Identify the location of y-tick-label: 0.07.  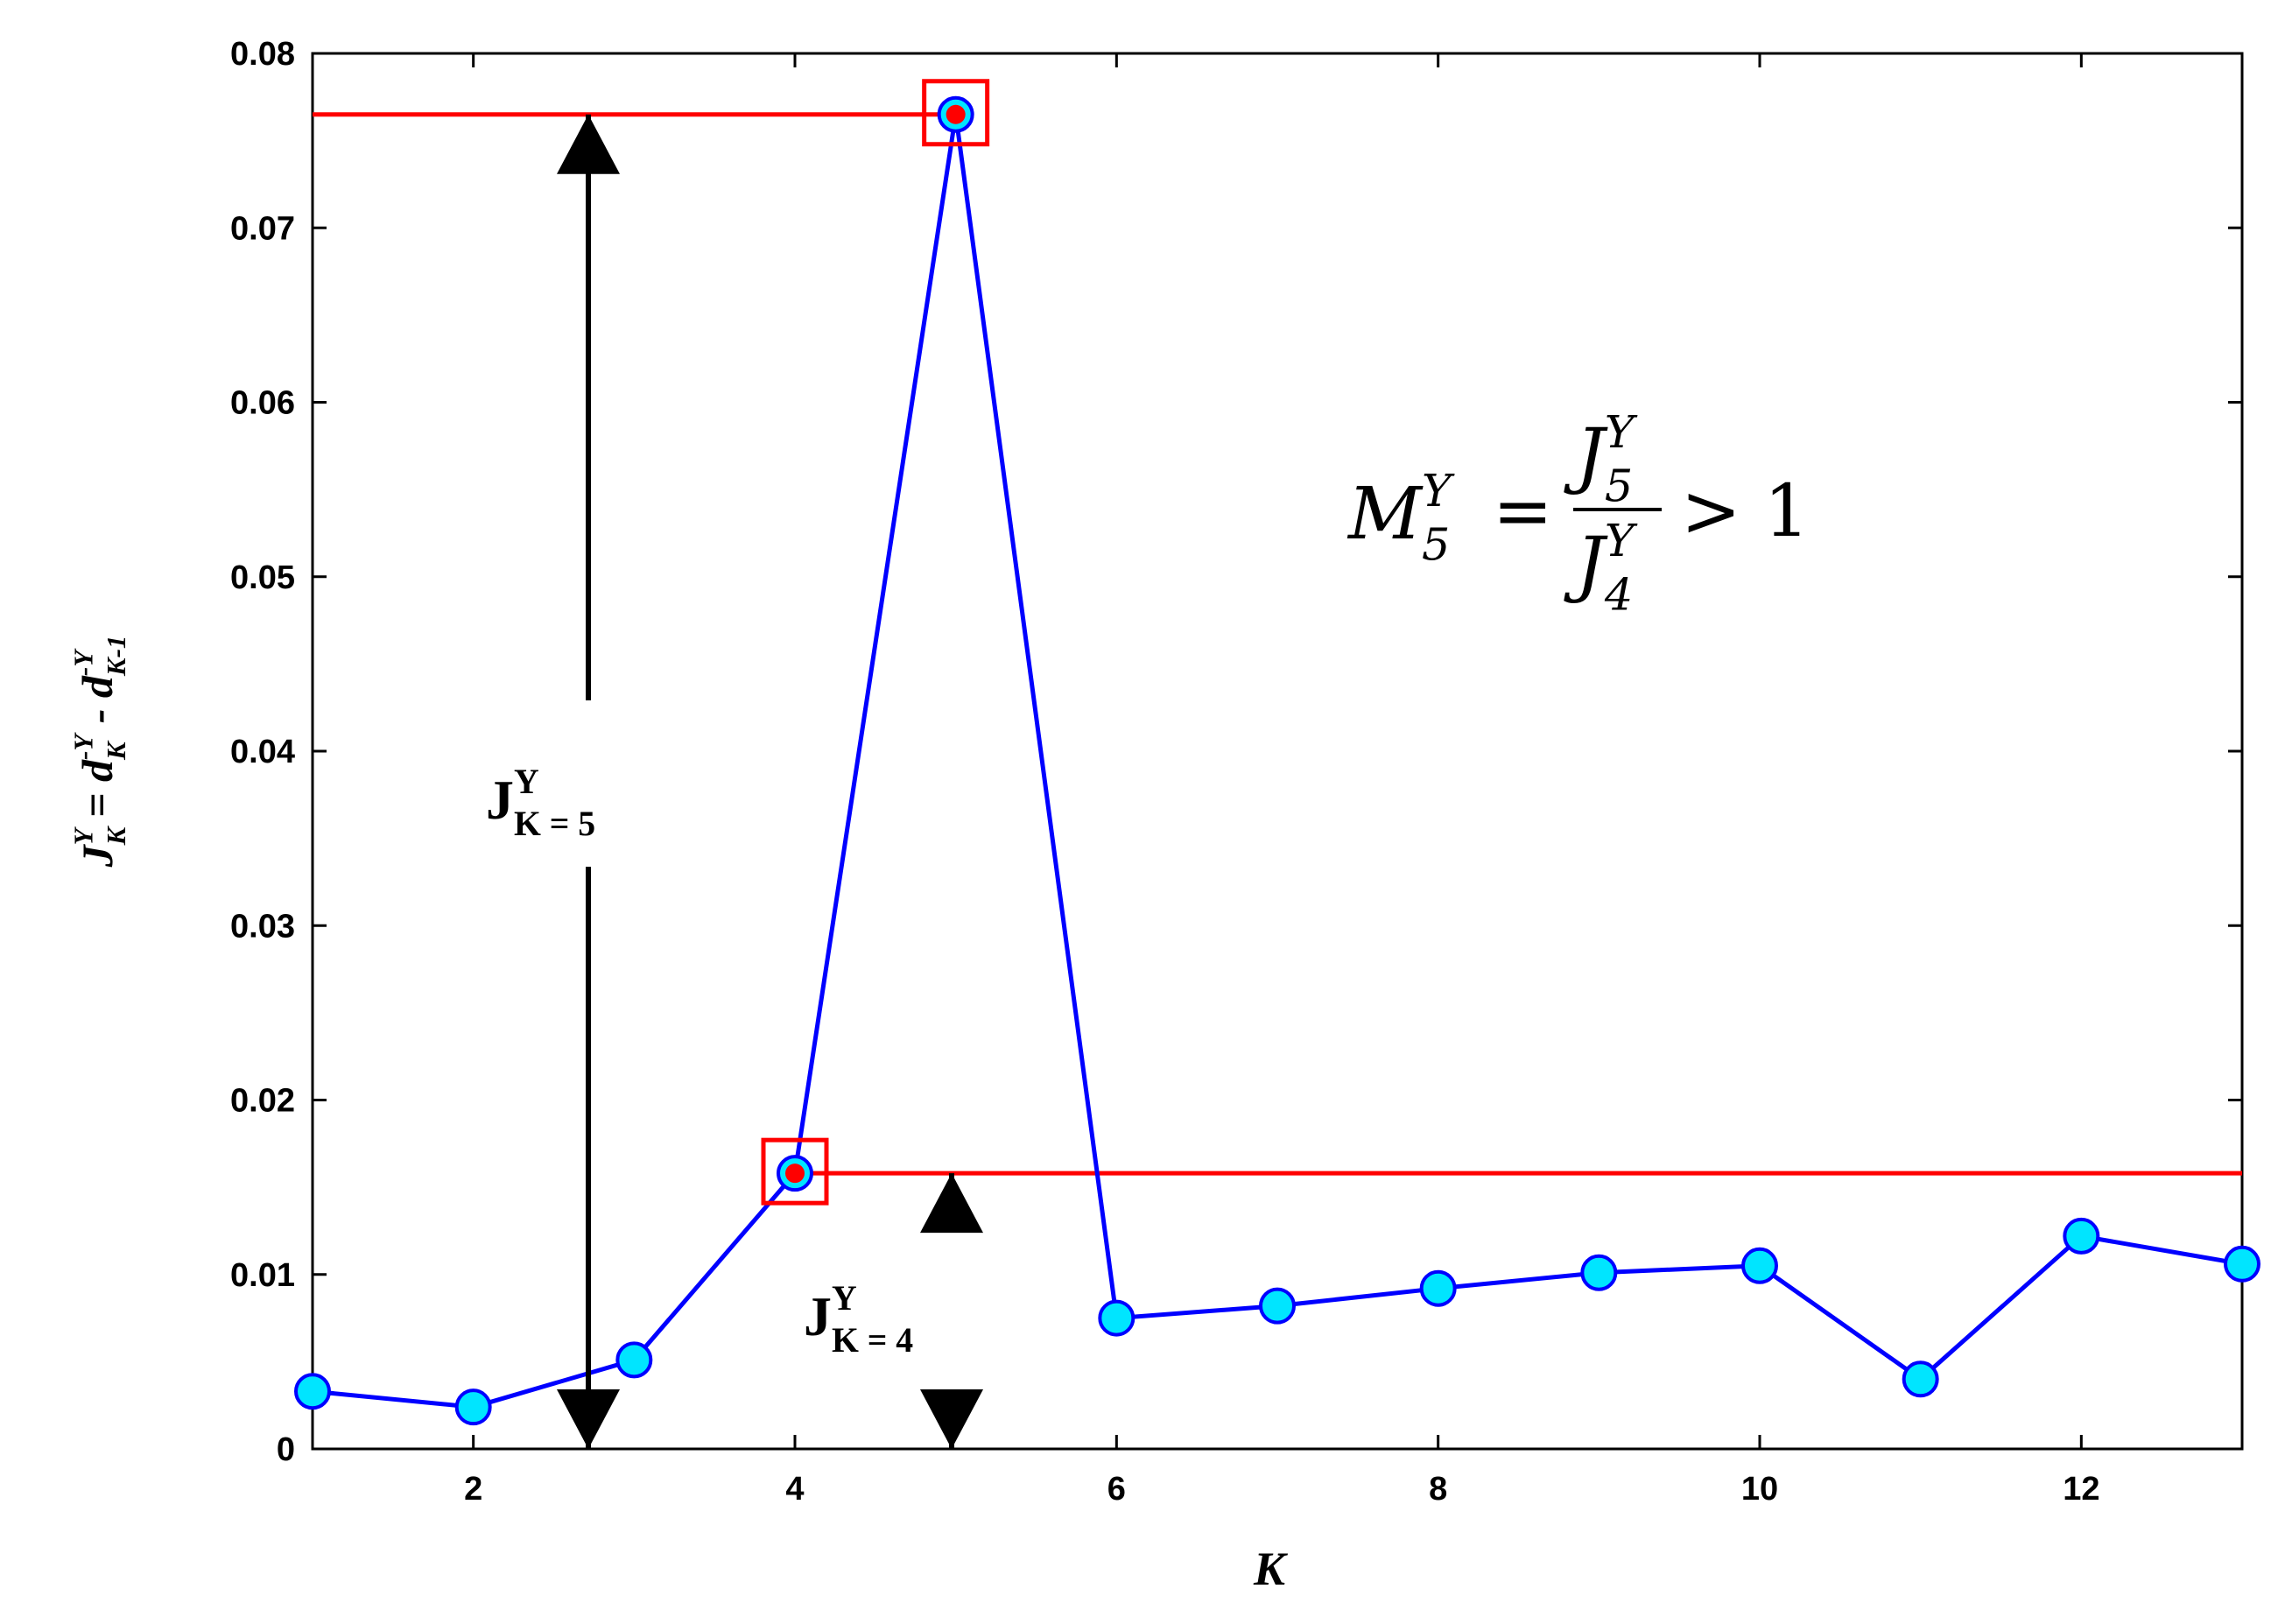
(262, 228).